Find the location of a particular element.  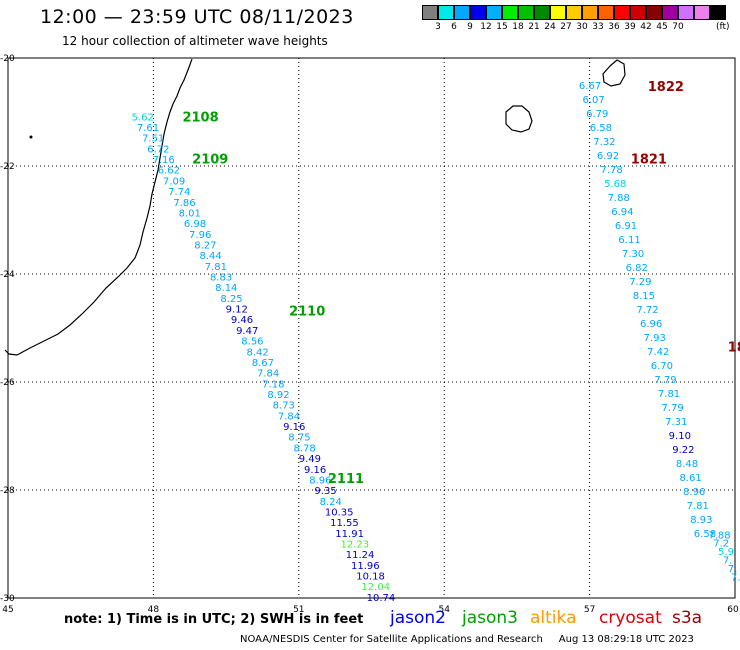

wave-height-value: 7.61 is located at coordinates (148, 128).